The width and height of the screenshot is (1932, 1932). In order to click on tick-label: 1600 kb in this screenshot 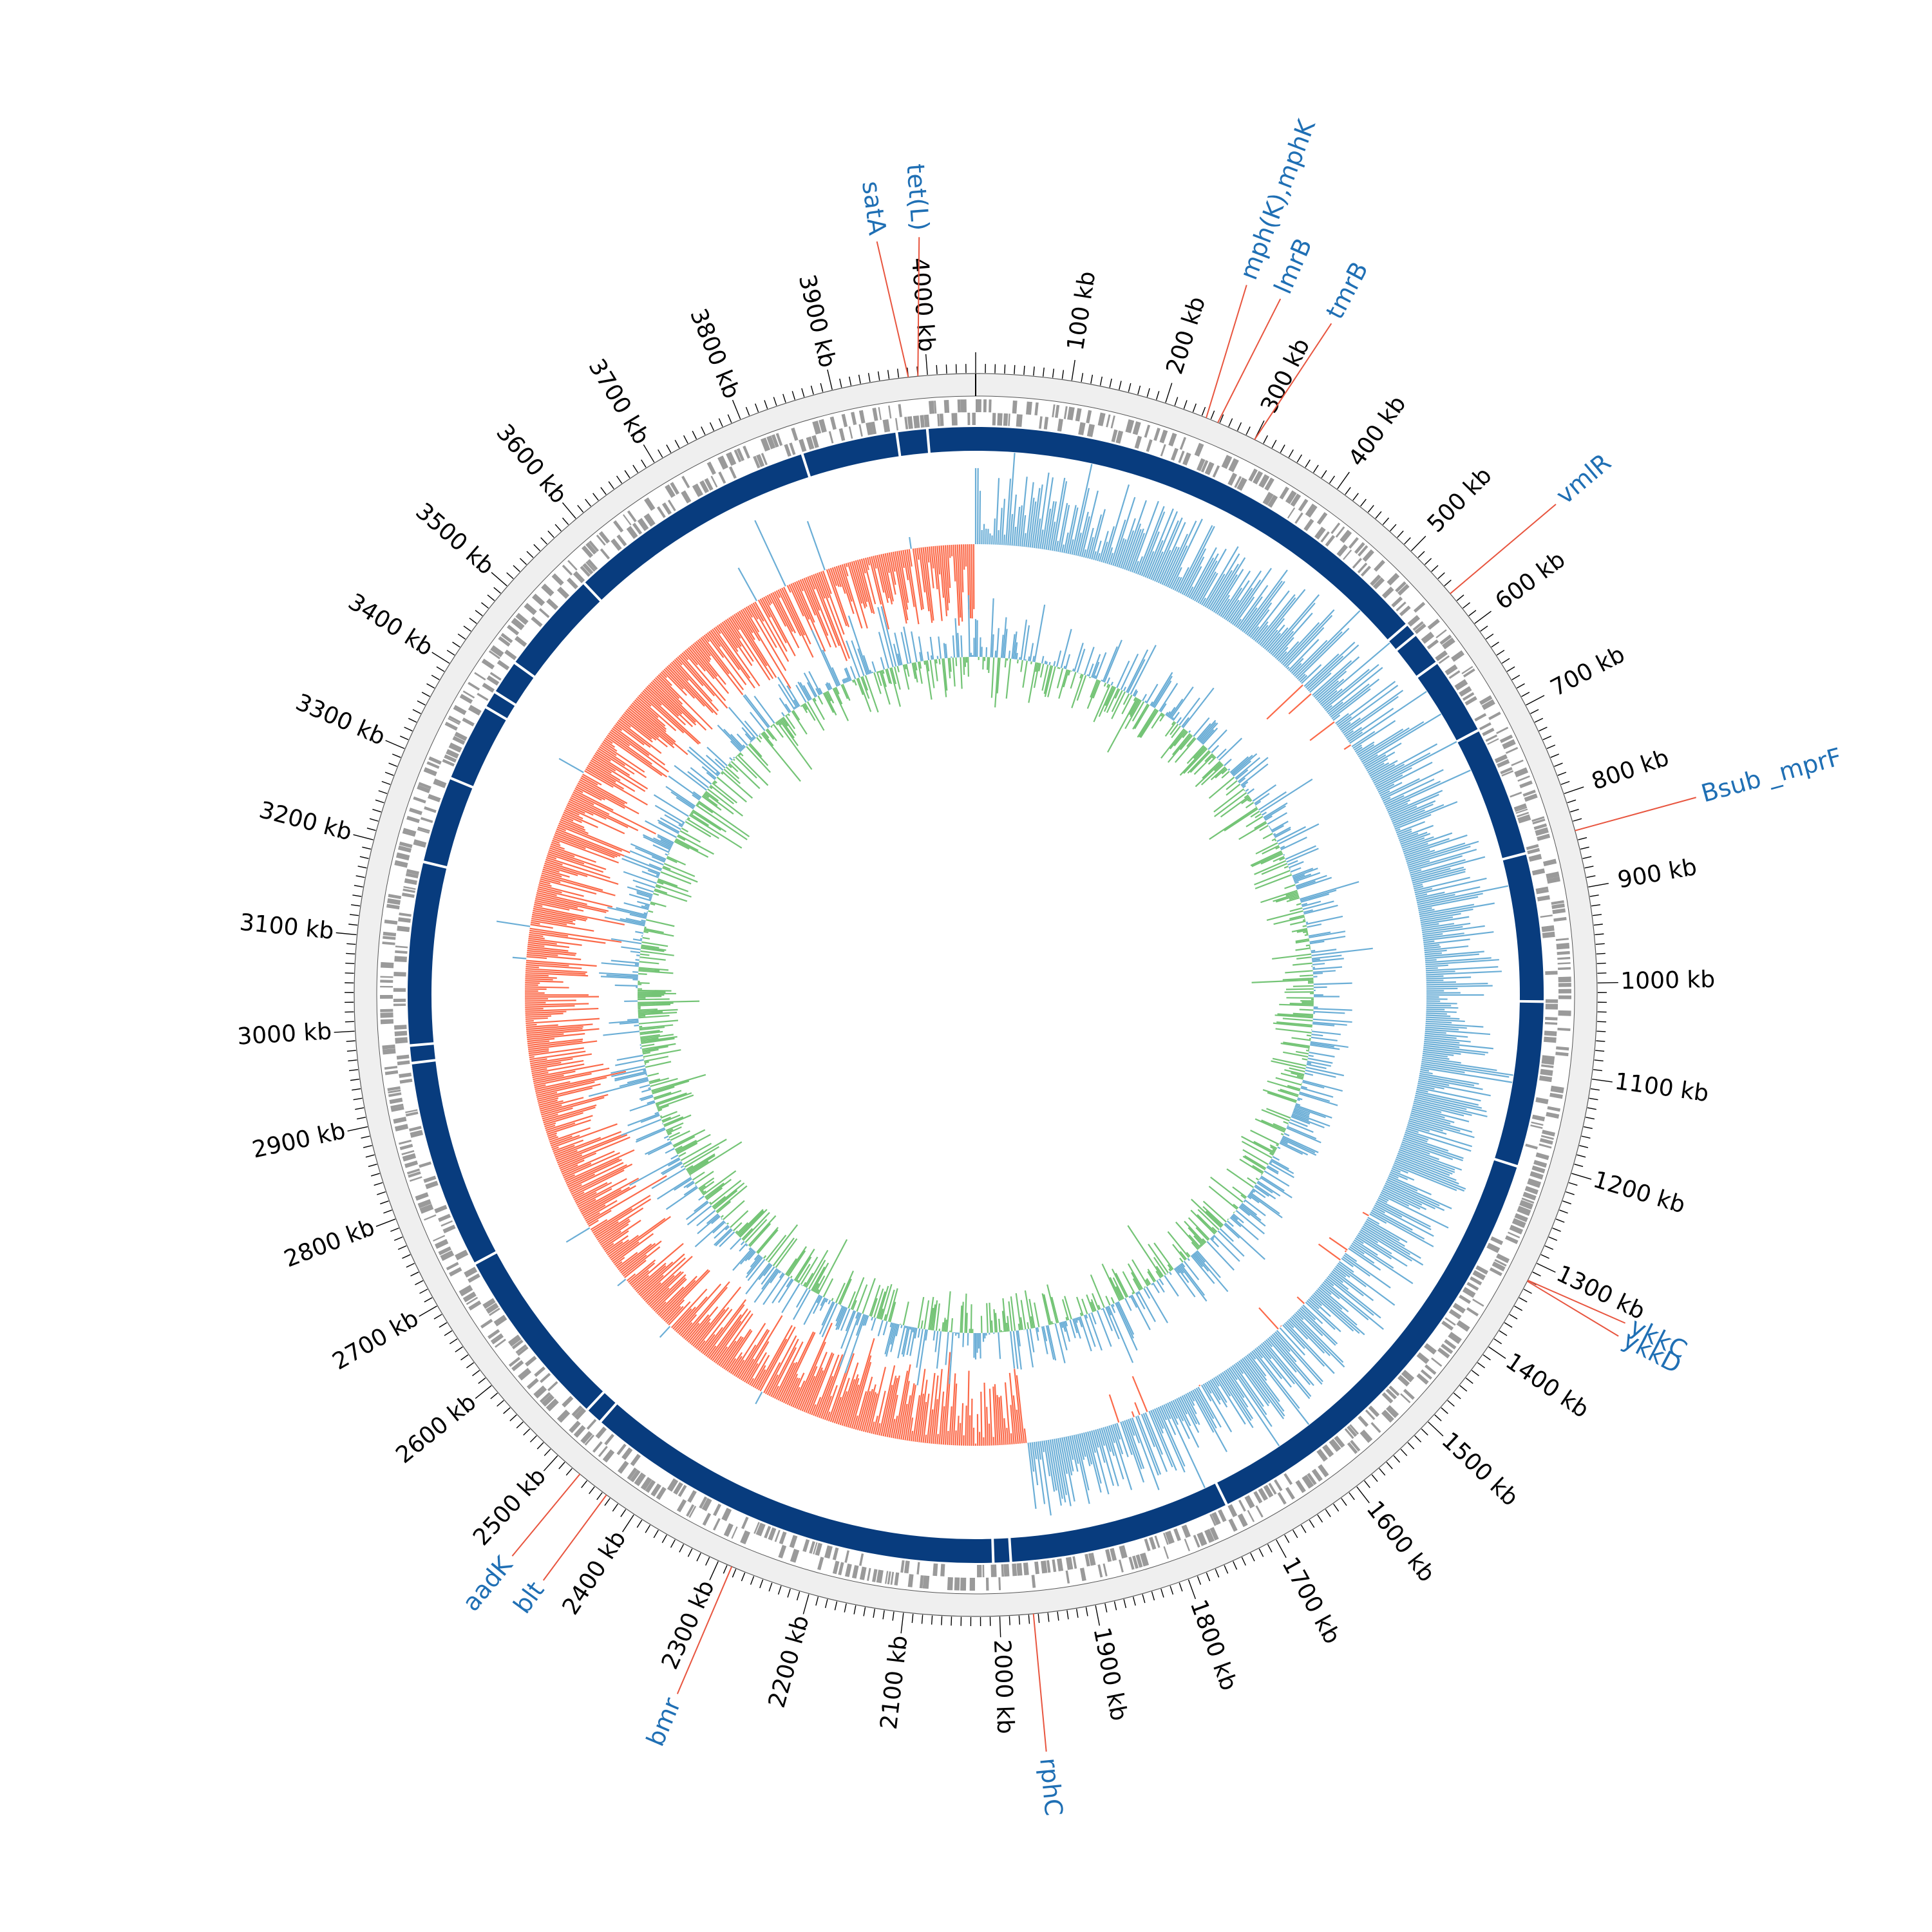, I will do `click(1401, 1541)`.